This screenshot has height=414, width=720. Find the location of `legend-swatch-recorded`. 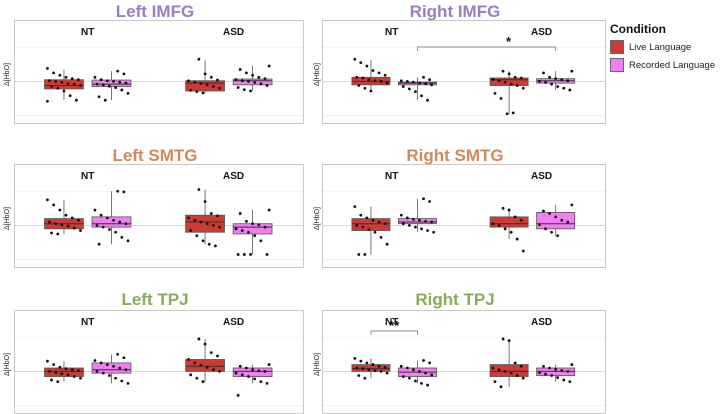

legend-swatch-recorded is located at coordinates (617, 65).